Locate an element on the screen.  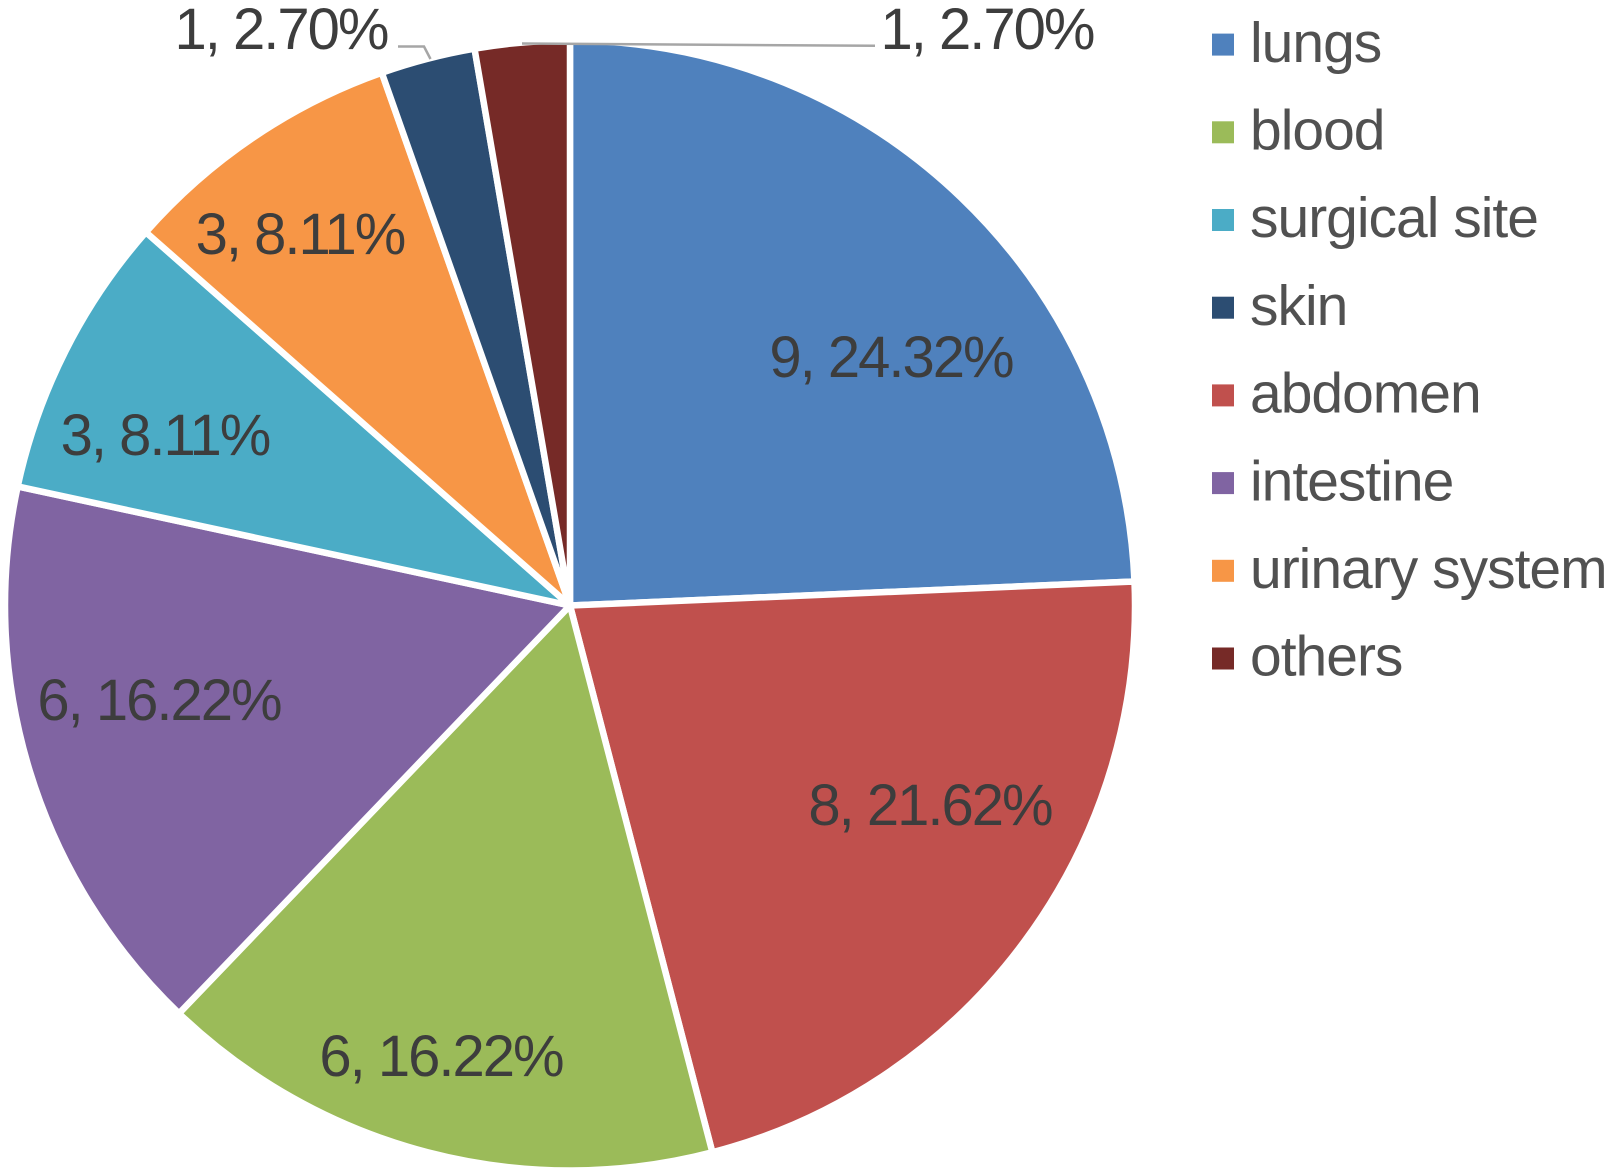
svg-text: others is located at coordinates (1326, 657).